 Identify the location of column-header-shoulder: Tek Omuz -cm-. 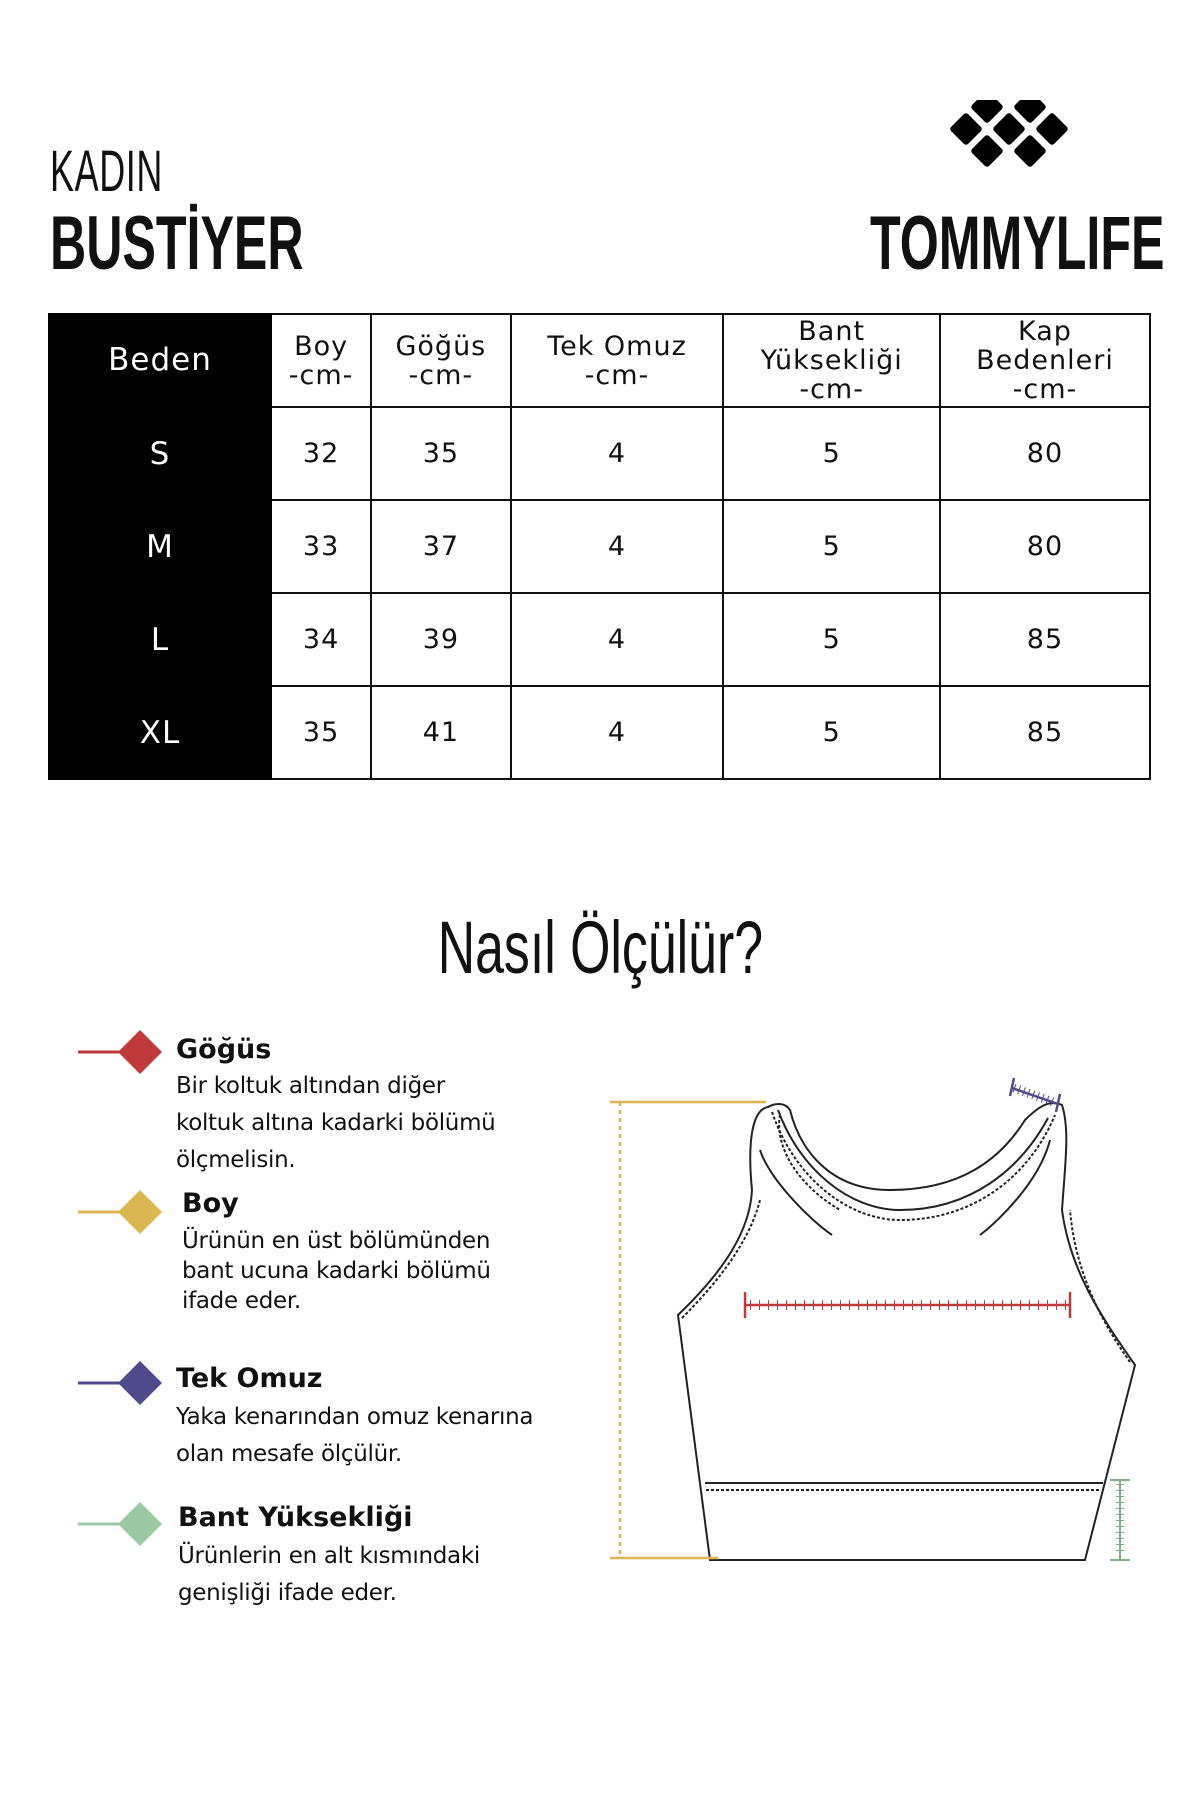
(617, 360).